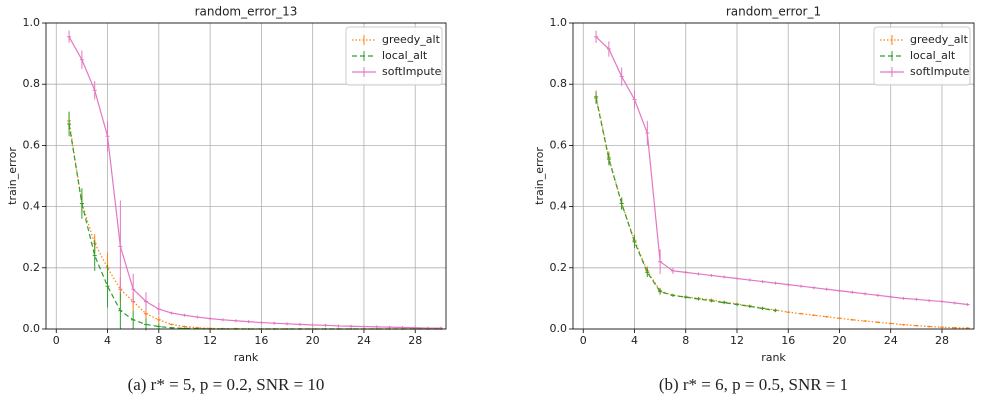 Image resolution: width=985 pixels, height=415 pixels. What do you see at coordinates (753, 384) in the screenshot?
I see `caption: (b) r* = 6, p = 0.5, SNR = 1` at bounding box center [753, 384].